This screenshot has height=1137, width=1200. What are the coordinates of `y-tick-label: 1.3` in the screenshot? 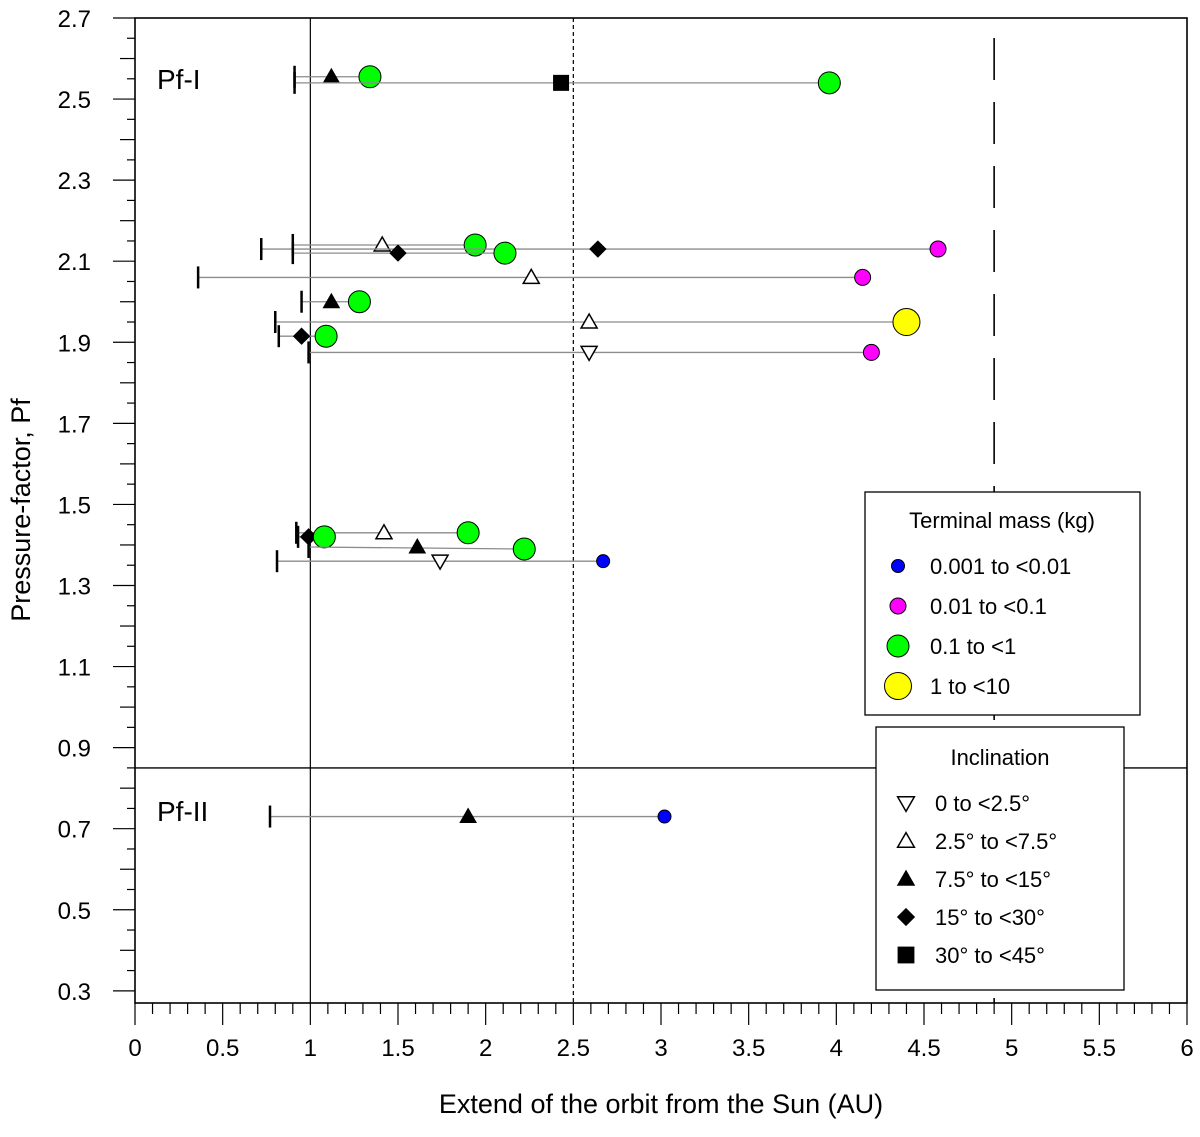 It's located at (74, 586).